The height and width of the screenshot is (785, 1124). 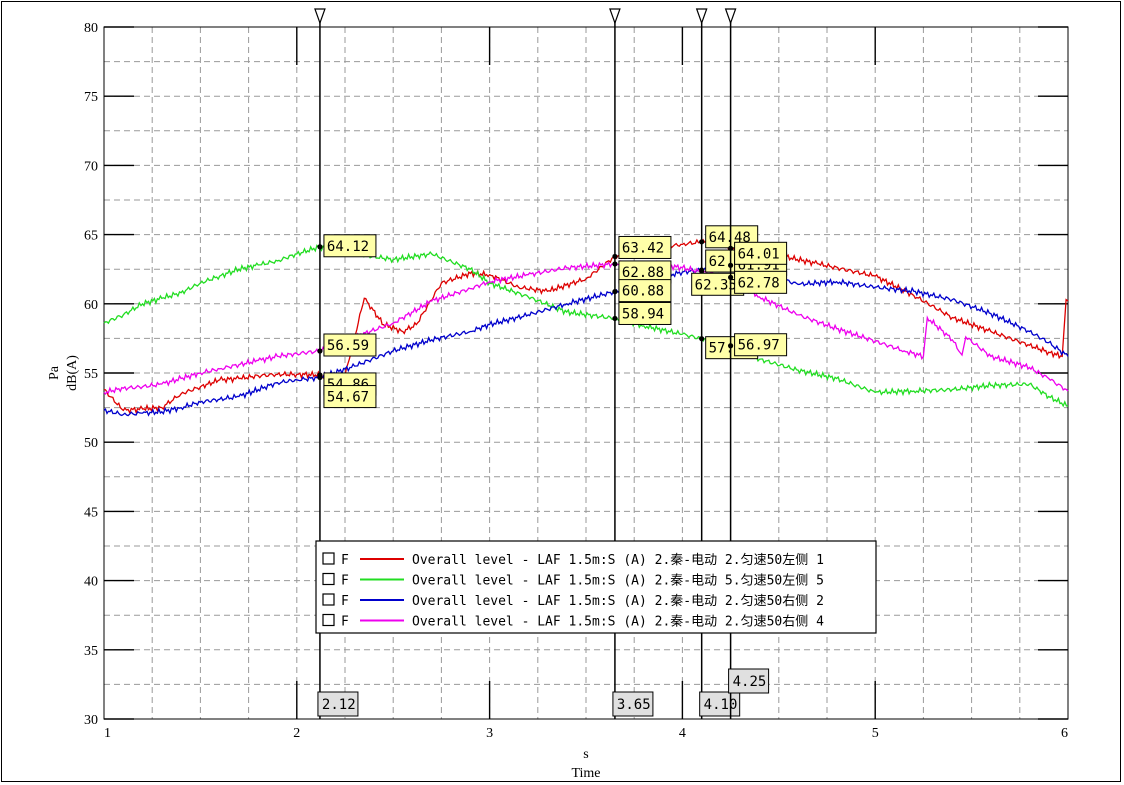 What do you see at coordinates (91, 97) in the screenshot?
I see `y-tick-label: 75` at bounding box center [91, 97].